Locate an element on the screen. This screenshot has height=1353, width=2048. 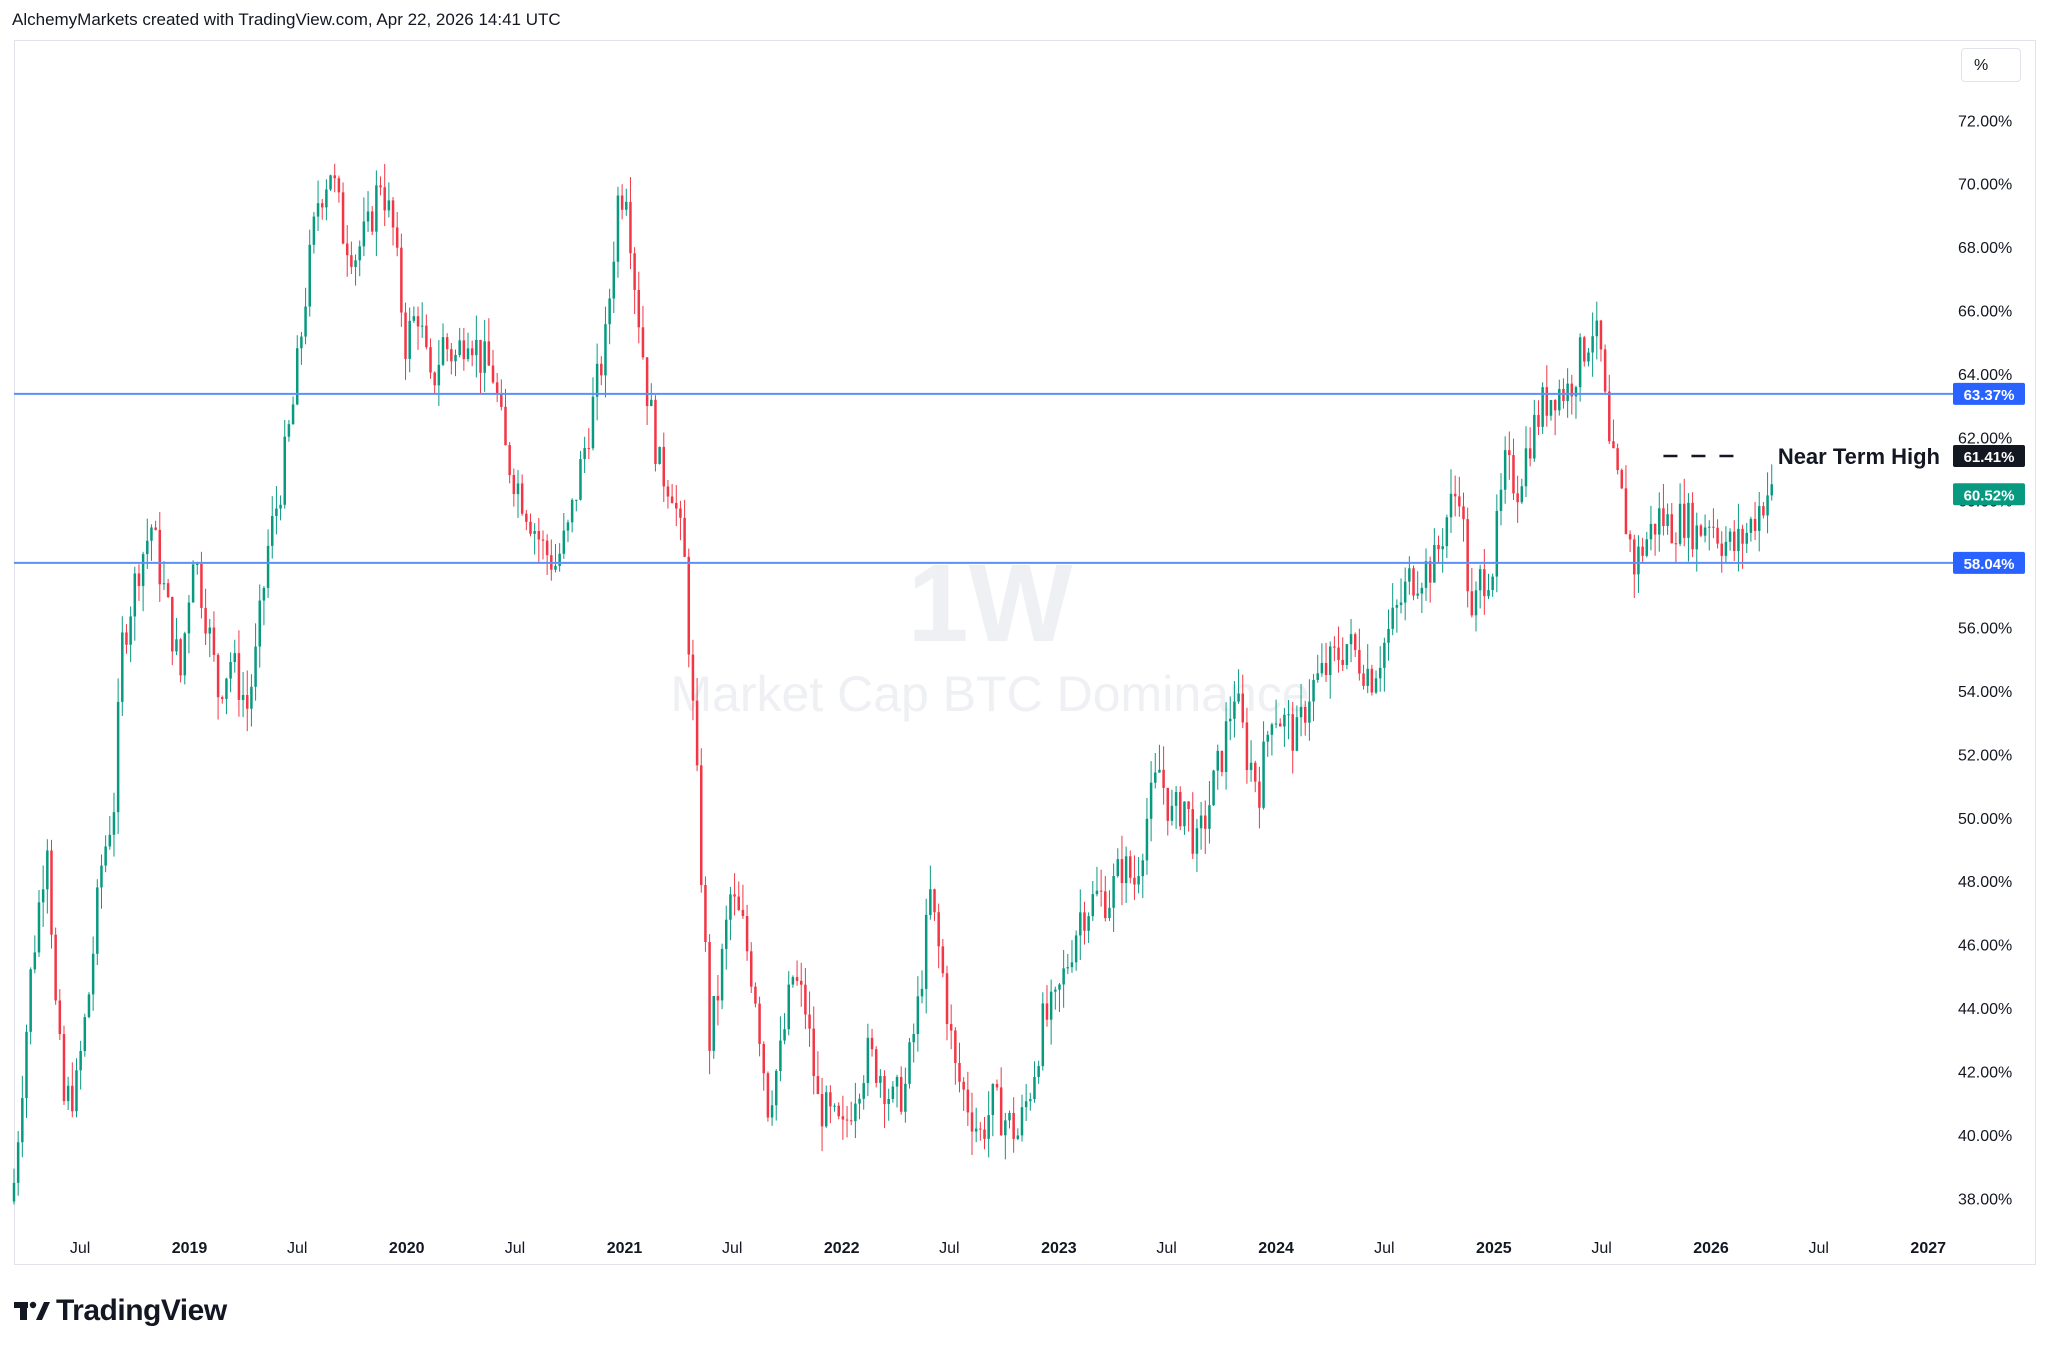
y-tick-label: 44.00% is located at coordinates (1985, 1009).